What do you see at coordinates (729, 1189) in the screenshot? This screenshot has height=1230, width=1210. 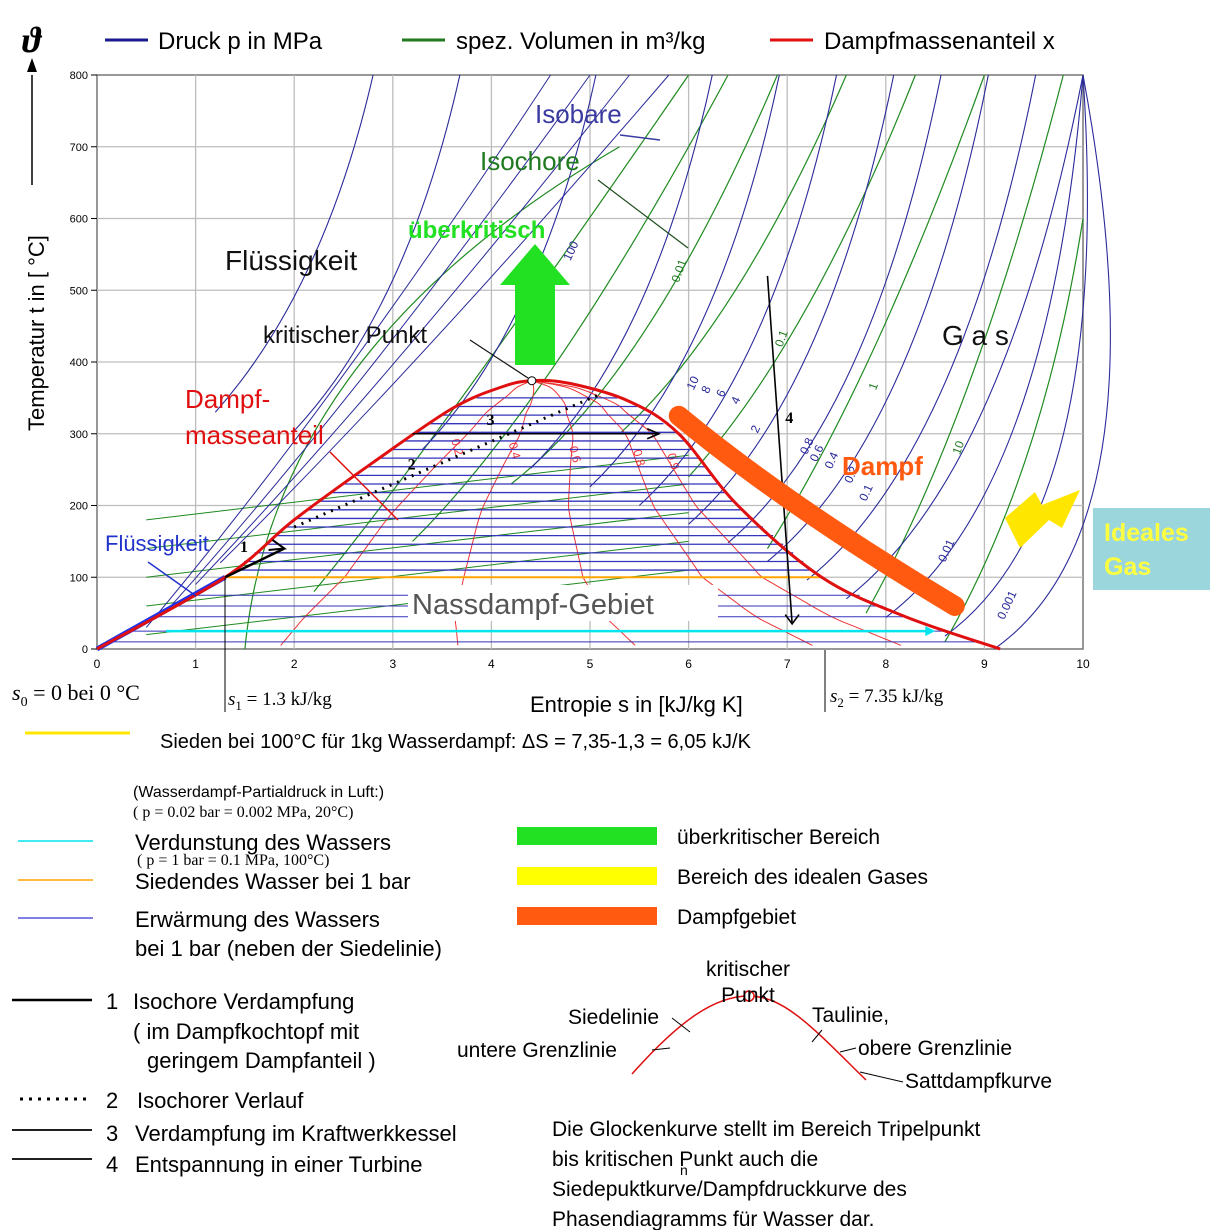 I see `note-line-3: Siedepuktkurve/Dampfdruckkurve des` at bounding box center [729, 1189].